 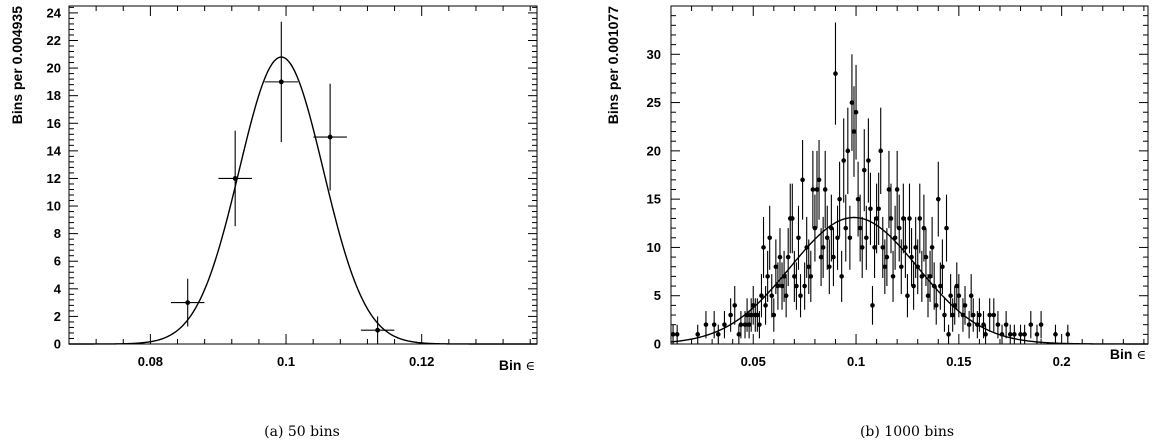 I want to click on y-tick-label: 10, so click(x=54, y=206).